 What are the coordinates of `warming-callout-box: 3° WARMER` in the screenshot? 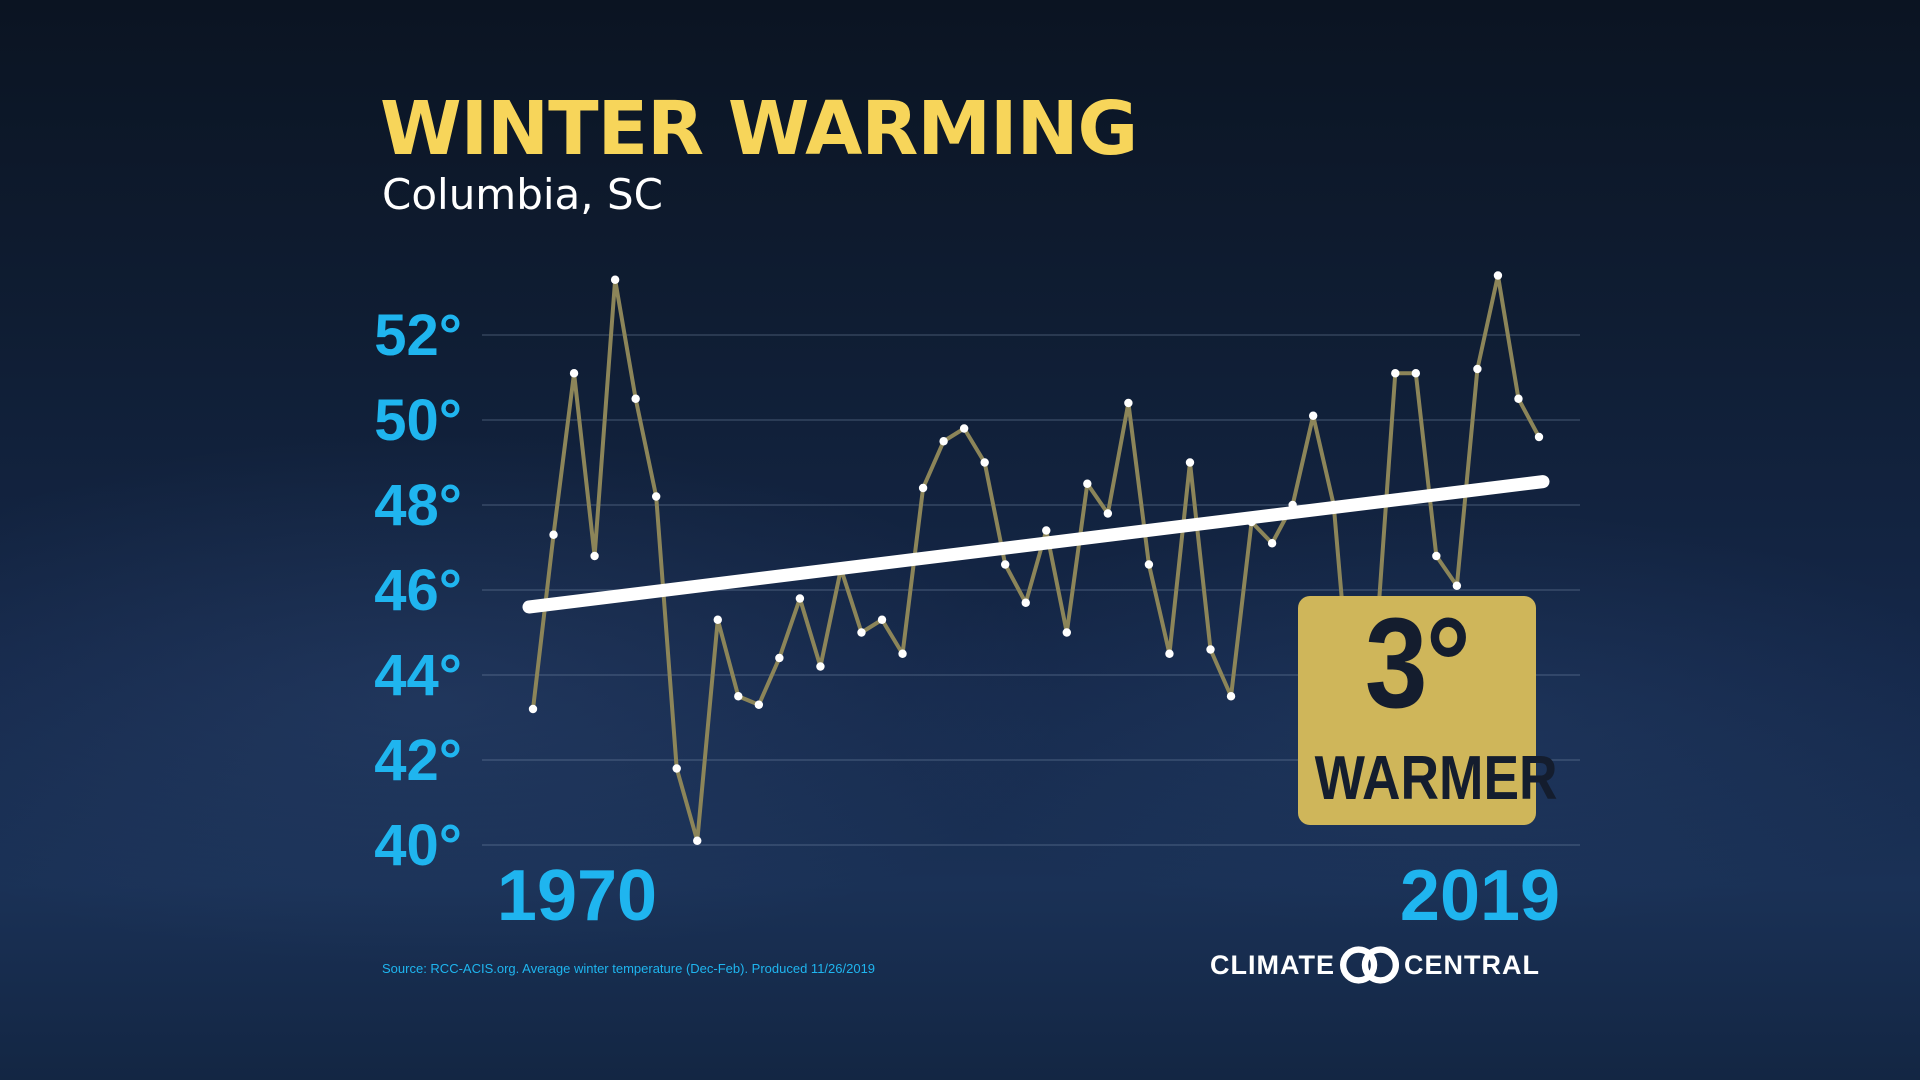 It's located at (1428, 708).